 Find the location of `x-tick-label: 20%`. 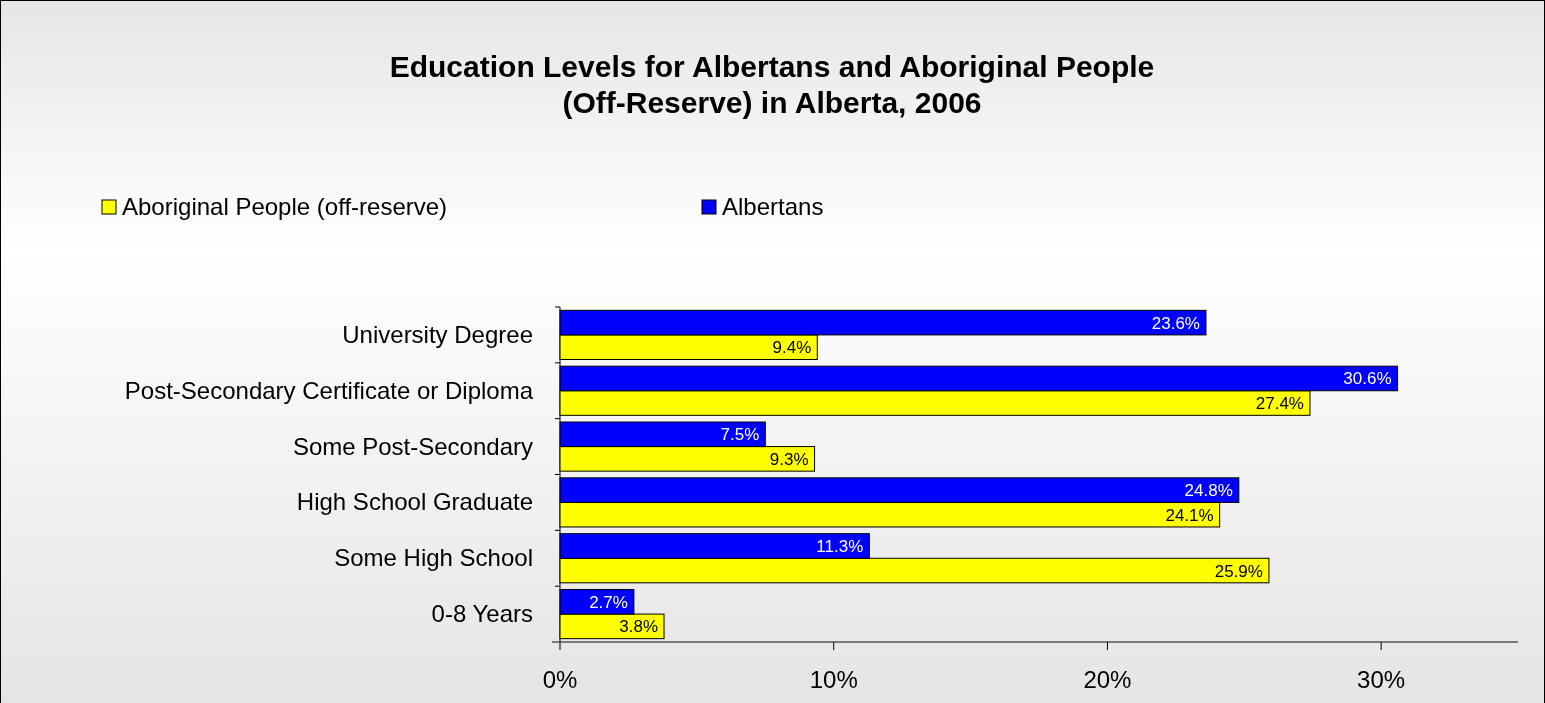

x-tick-label: 20% is located at coordinates (1107, 679).